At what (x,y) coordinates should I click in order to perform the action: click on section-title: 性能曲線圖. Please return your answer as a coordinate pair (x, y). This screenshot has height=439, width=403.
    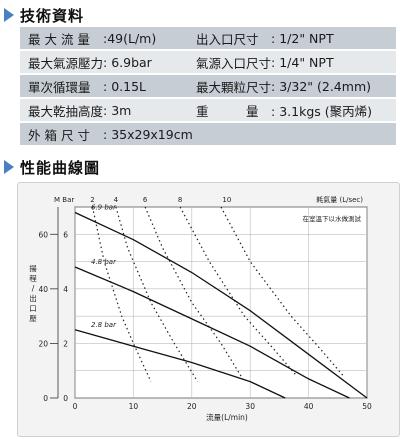
    Looking at the image, I should click on (60, 167).